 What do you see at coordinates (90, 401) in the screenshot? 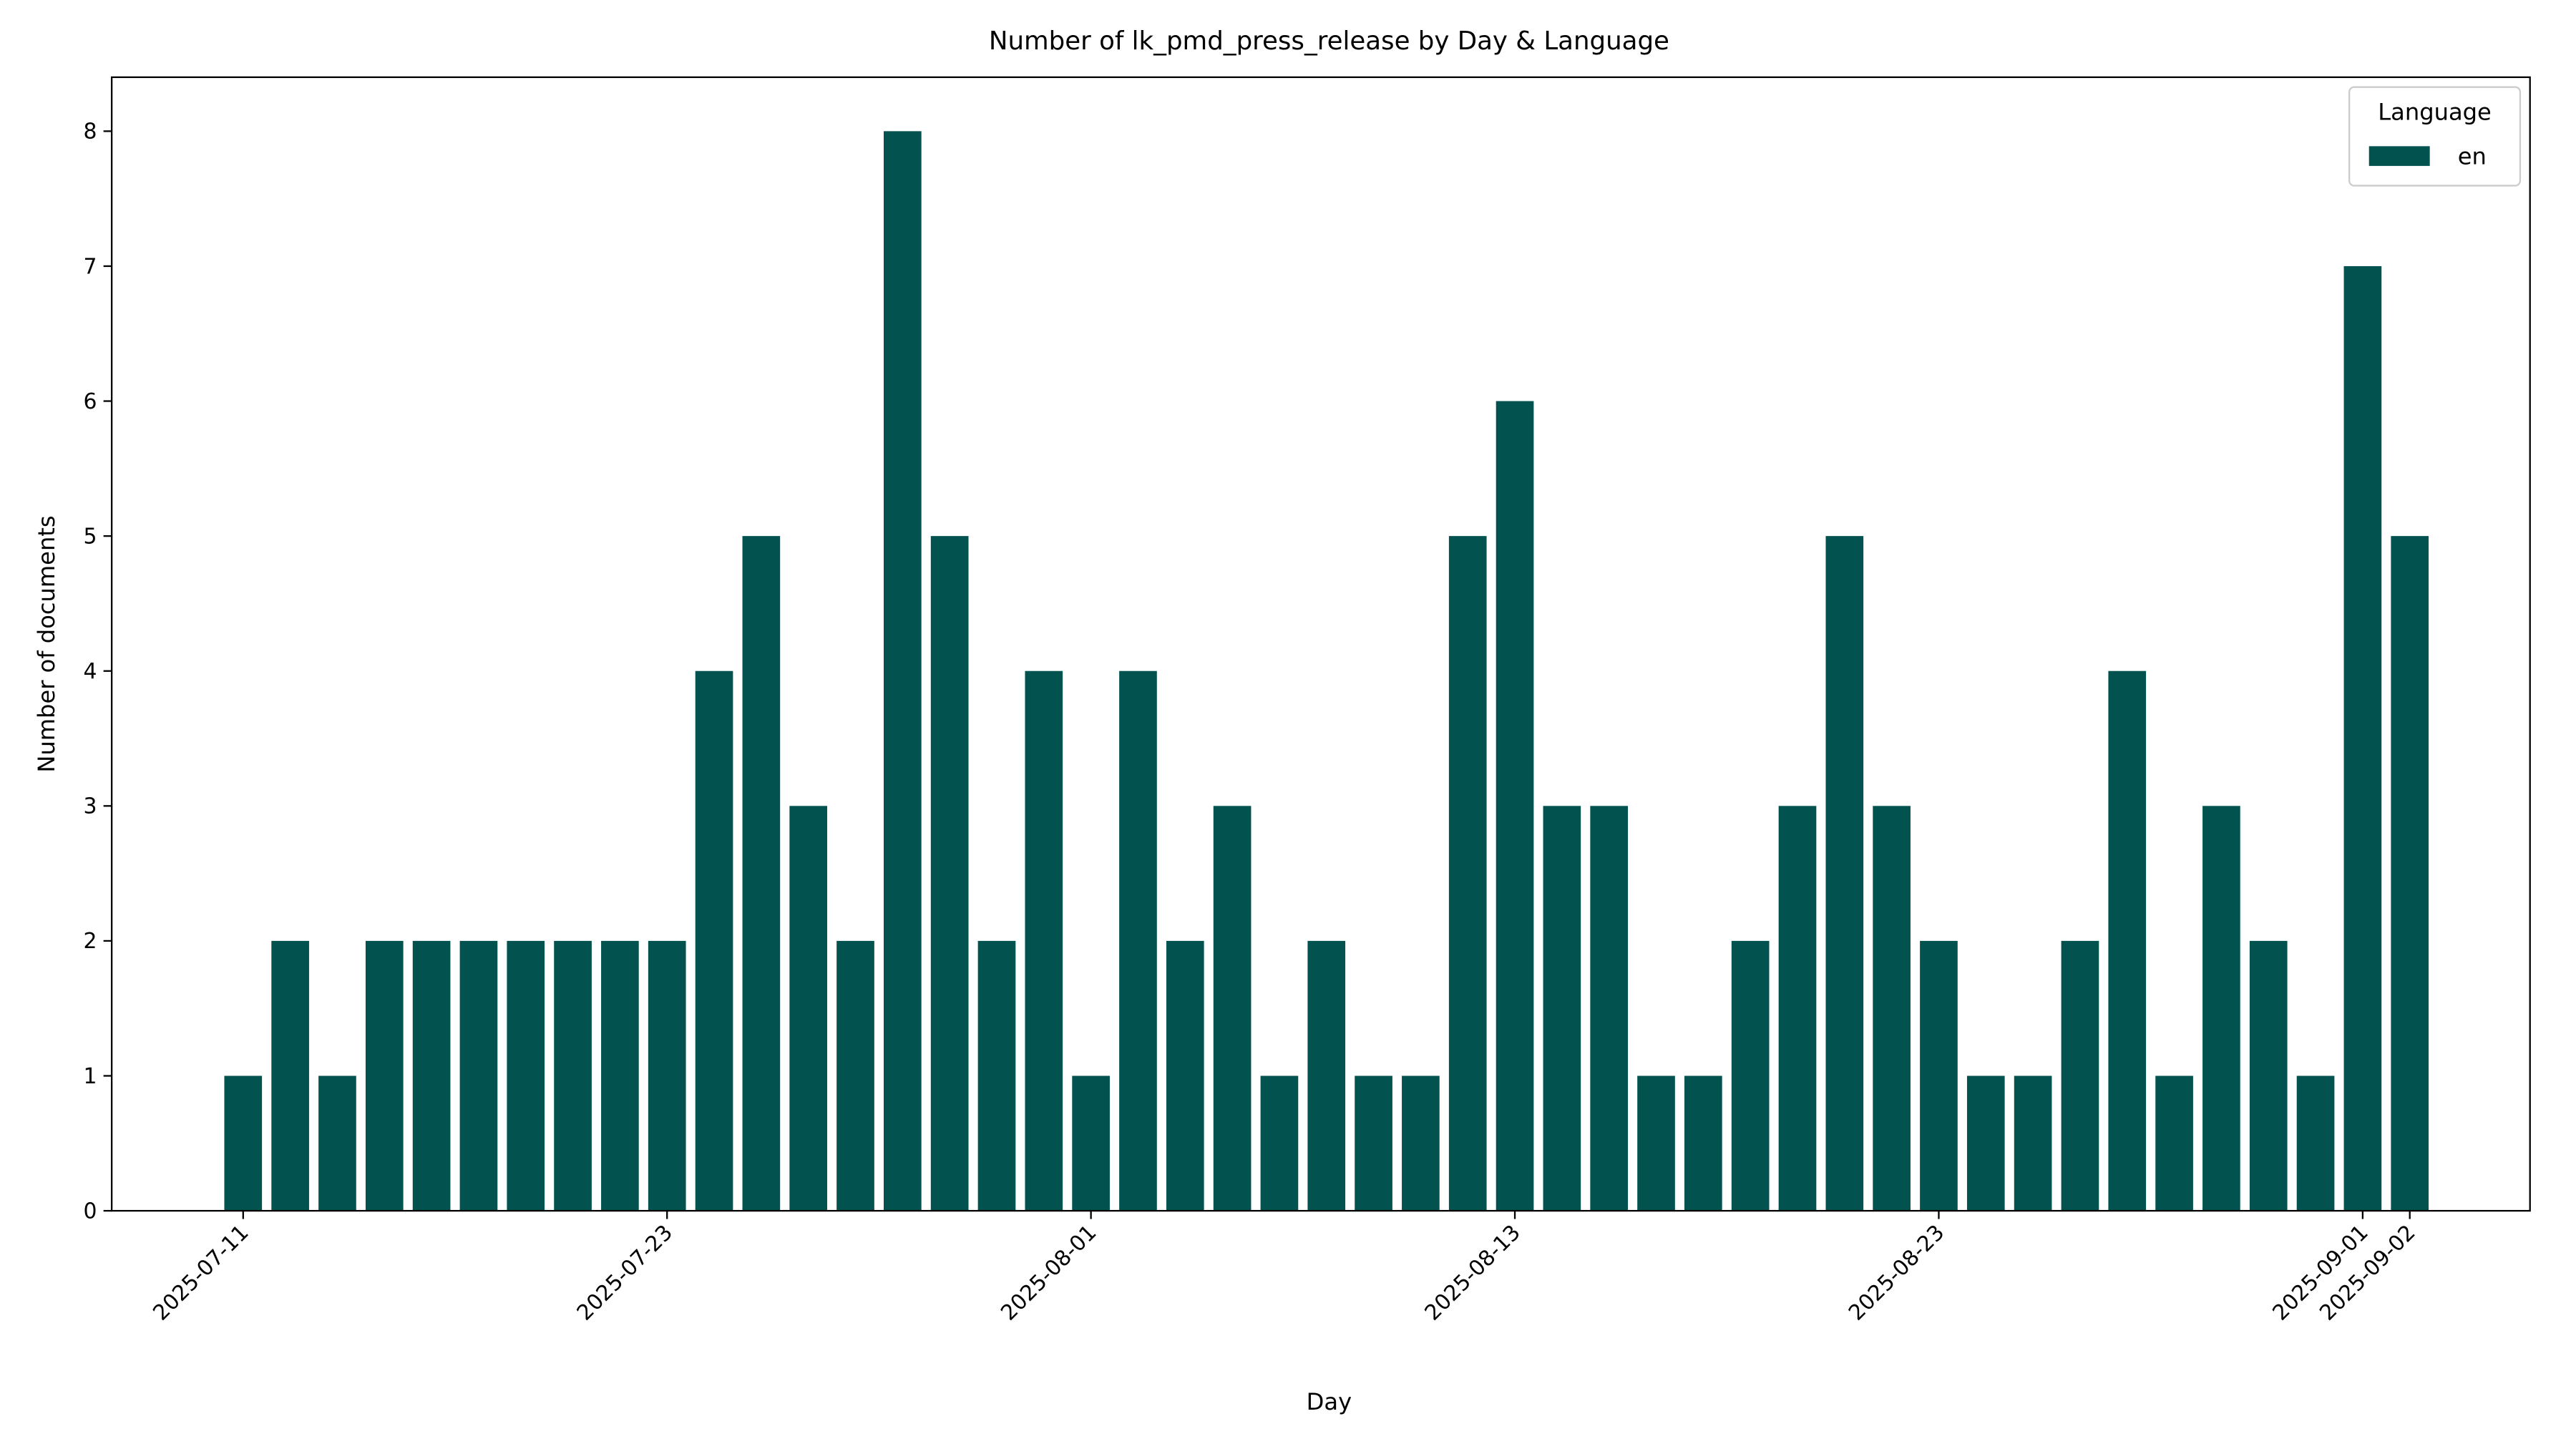
I see `y-tick-label: 6` at bounding box center [90, 401].